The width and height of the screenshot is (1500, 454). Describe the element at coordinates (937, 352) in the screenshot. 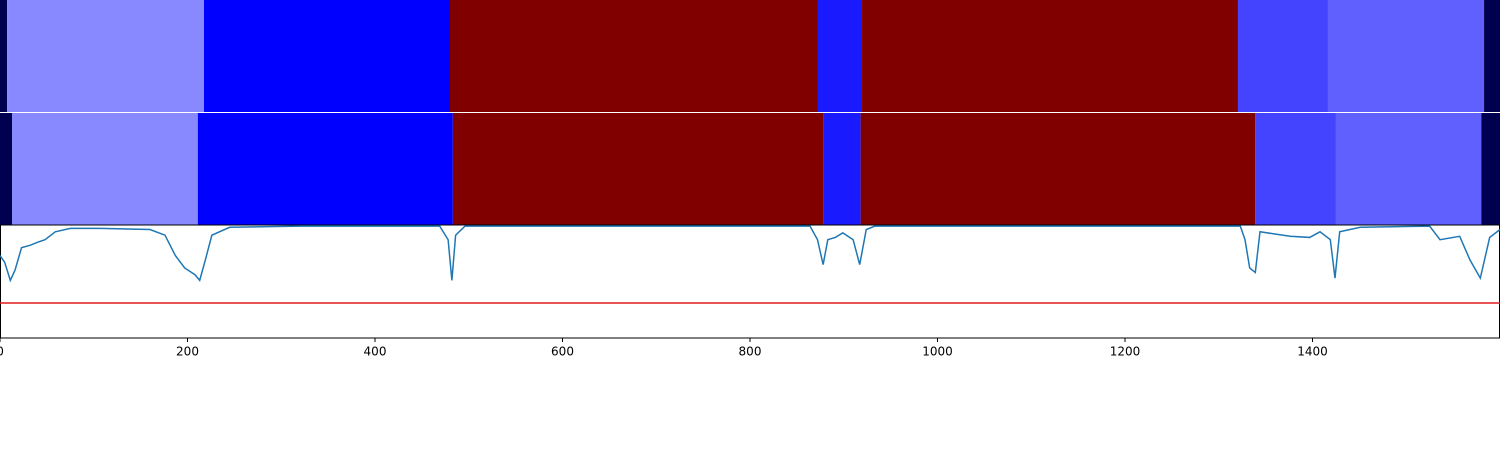

I see `x-tick-label: 1000` at that location.